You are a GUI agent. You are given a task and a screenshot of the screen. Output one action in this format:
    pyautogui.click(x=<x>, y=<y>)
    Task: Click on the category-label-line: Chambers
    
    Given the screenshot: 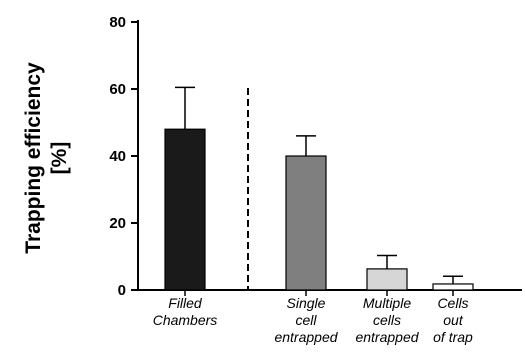 What is the action you would take?
    pyautogui.click(x=185, y=320)
    